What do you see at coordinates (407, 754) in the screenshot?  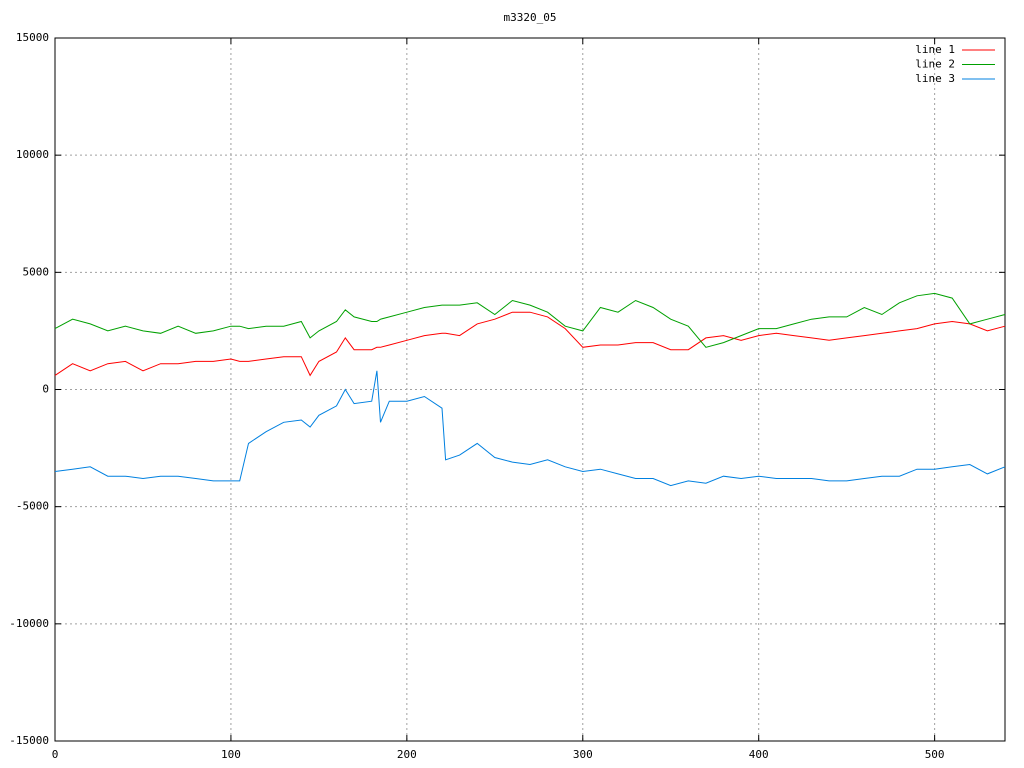 I see `x-tick-label: 200` at bounding box center [407, 754].